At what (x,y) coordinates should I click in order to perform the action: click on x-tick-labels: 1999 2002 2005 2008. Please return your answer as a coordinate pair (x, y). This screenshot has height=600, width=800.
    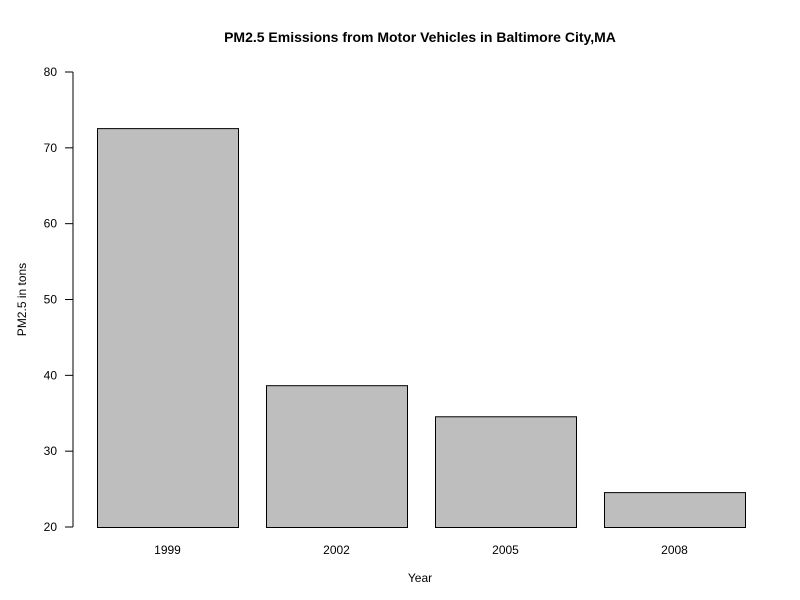
    Looking at the image, I should click on (421, 550).